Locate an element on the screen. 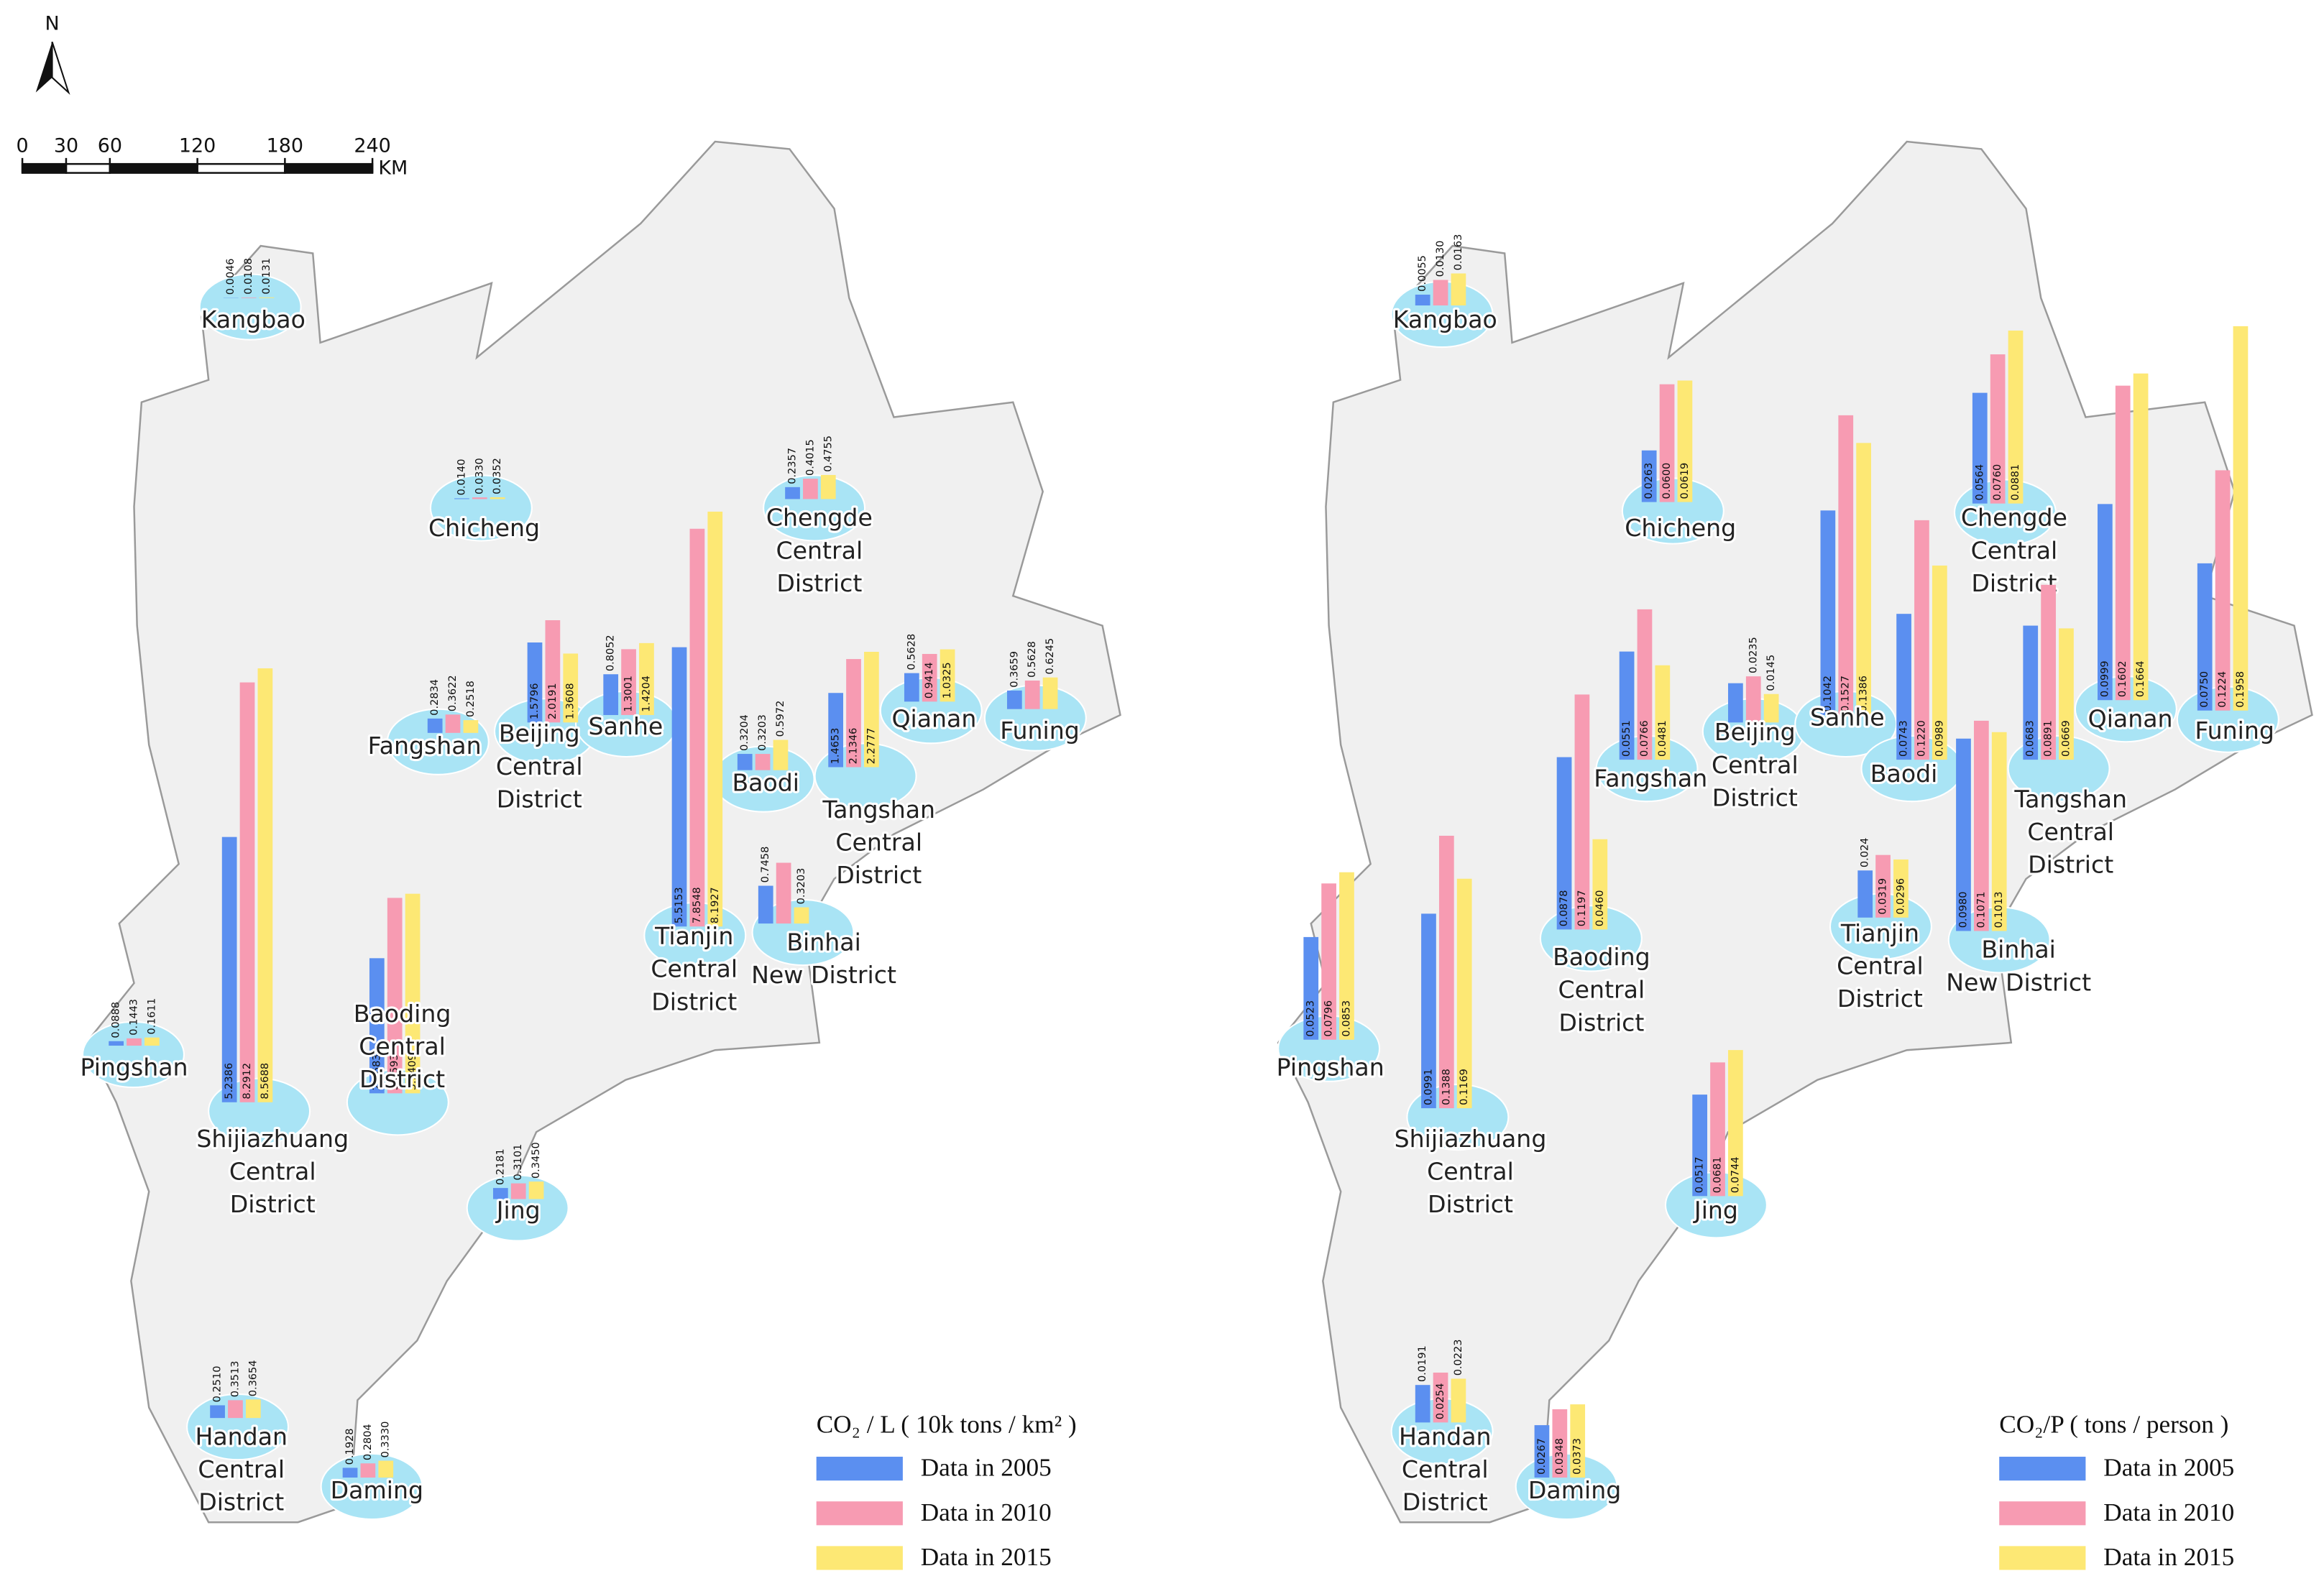 This screenshot has width=2324, height=1576. value-label: 0.0108 is located at coordinates (249, 276).